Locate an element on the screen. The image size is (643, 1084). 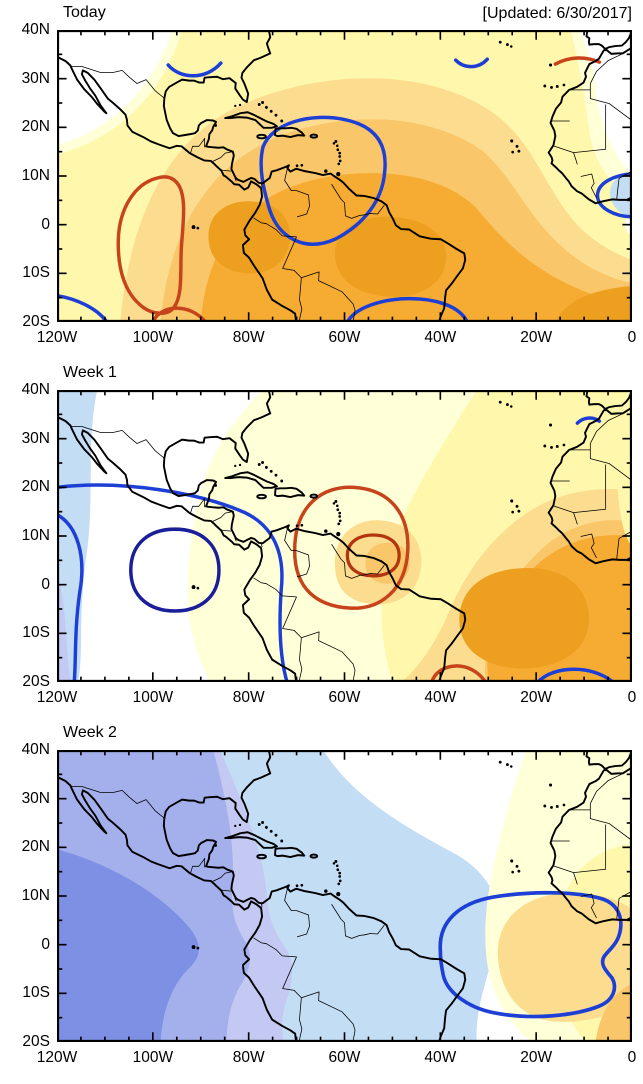
blue-contour-loop is located at coordinates (530, 954).